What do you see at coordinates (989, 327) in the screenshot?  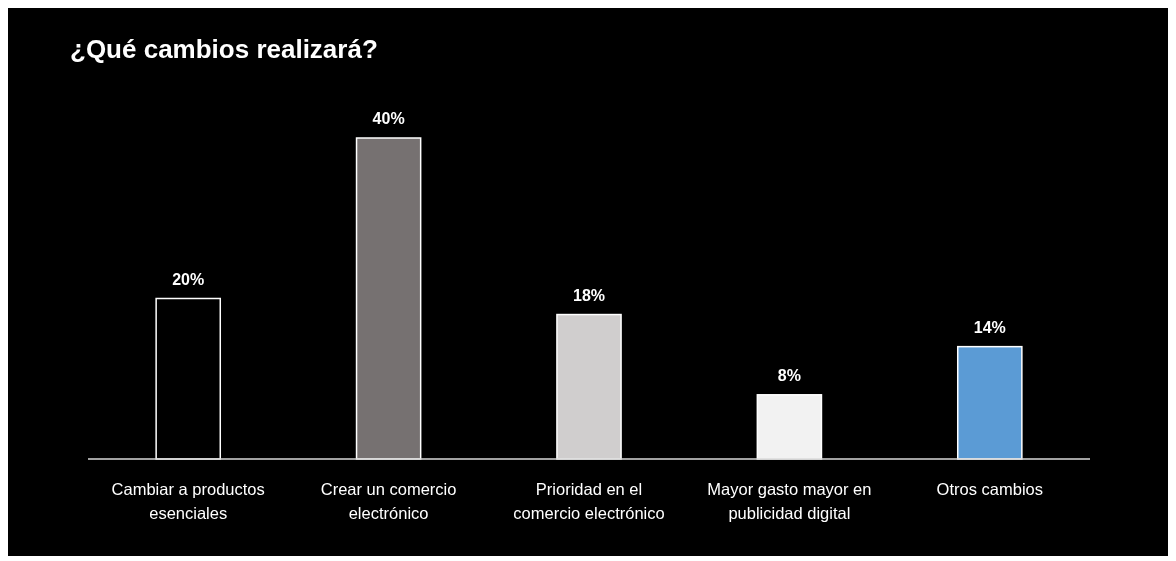 I see `data-label: 14%` at bounding box center [989, 327].